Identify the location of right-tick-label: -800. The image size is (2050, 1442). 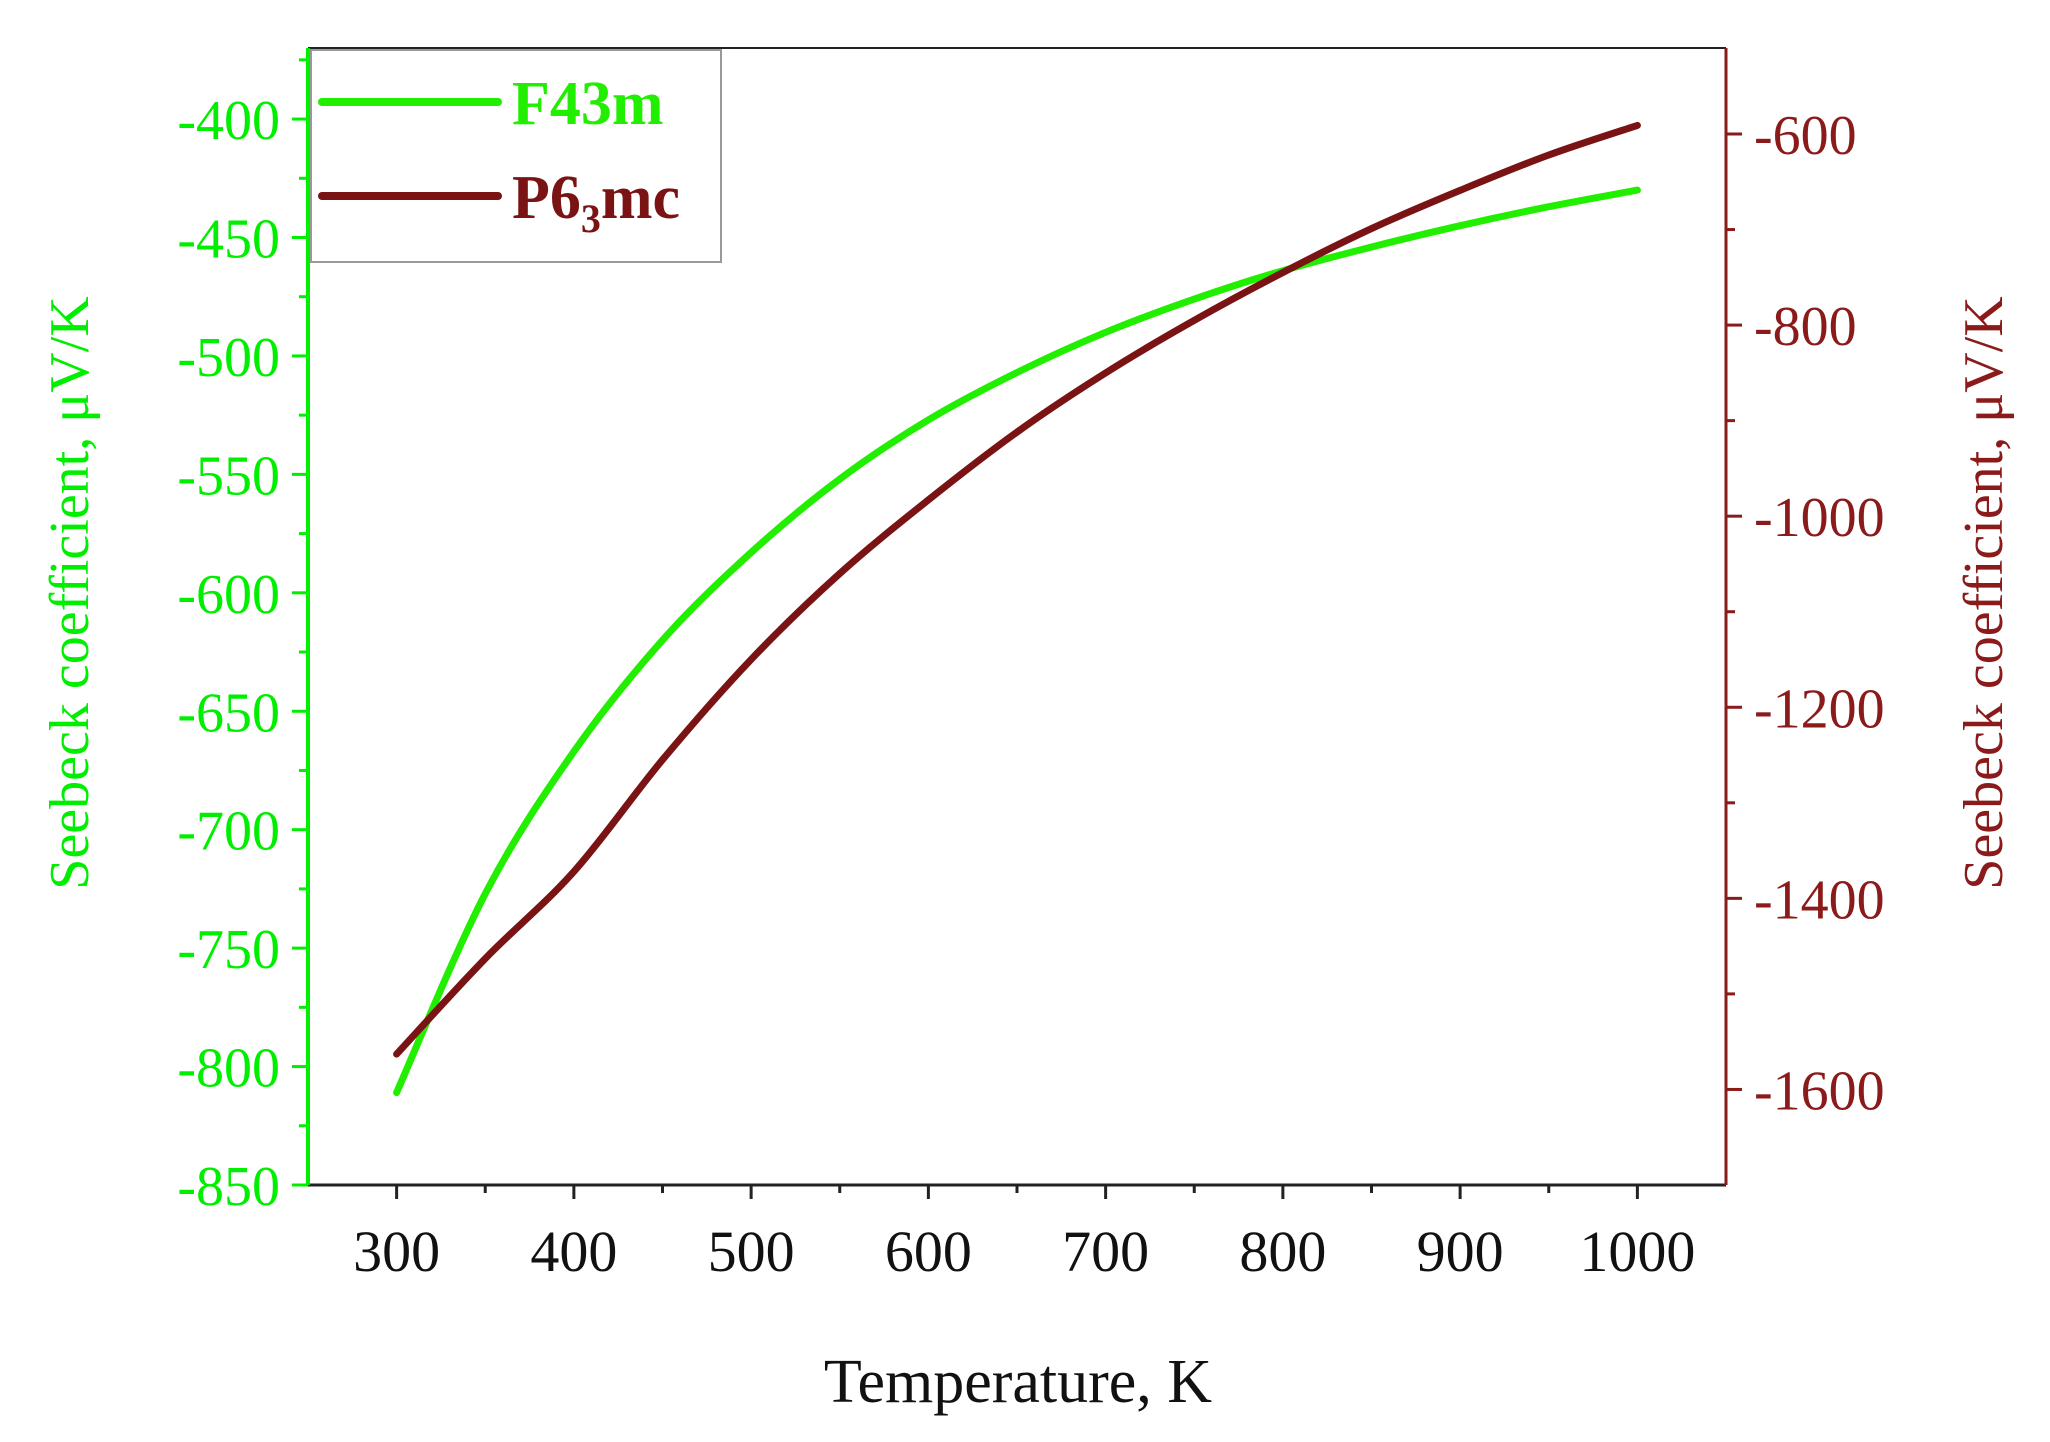
(1805, 327).